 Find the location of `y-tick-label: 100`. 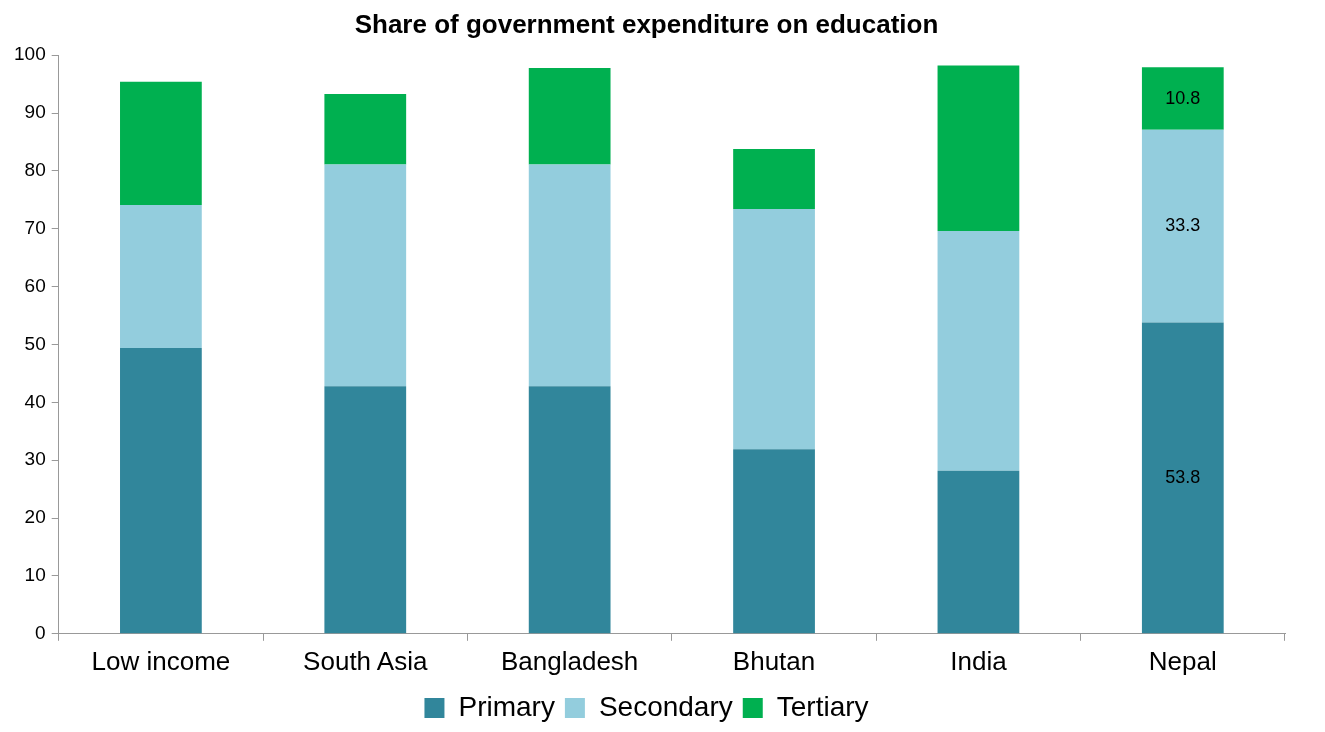

y-tick-label: 100 is located at coordinates (30, 54).